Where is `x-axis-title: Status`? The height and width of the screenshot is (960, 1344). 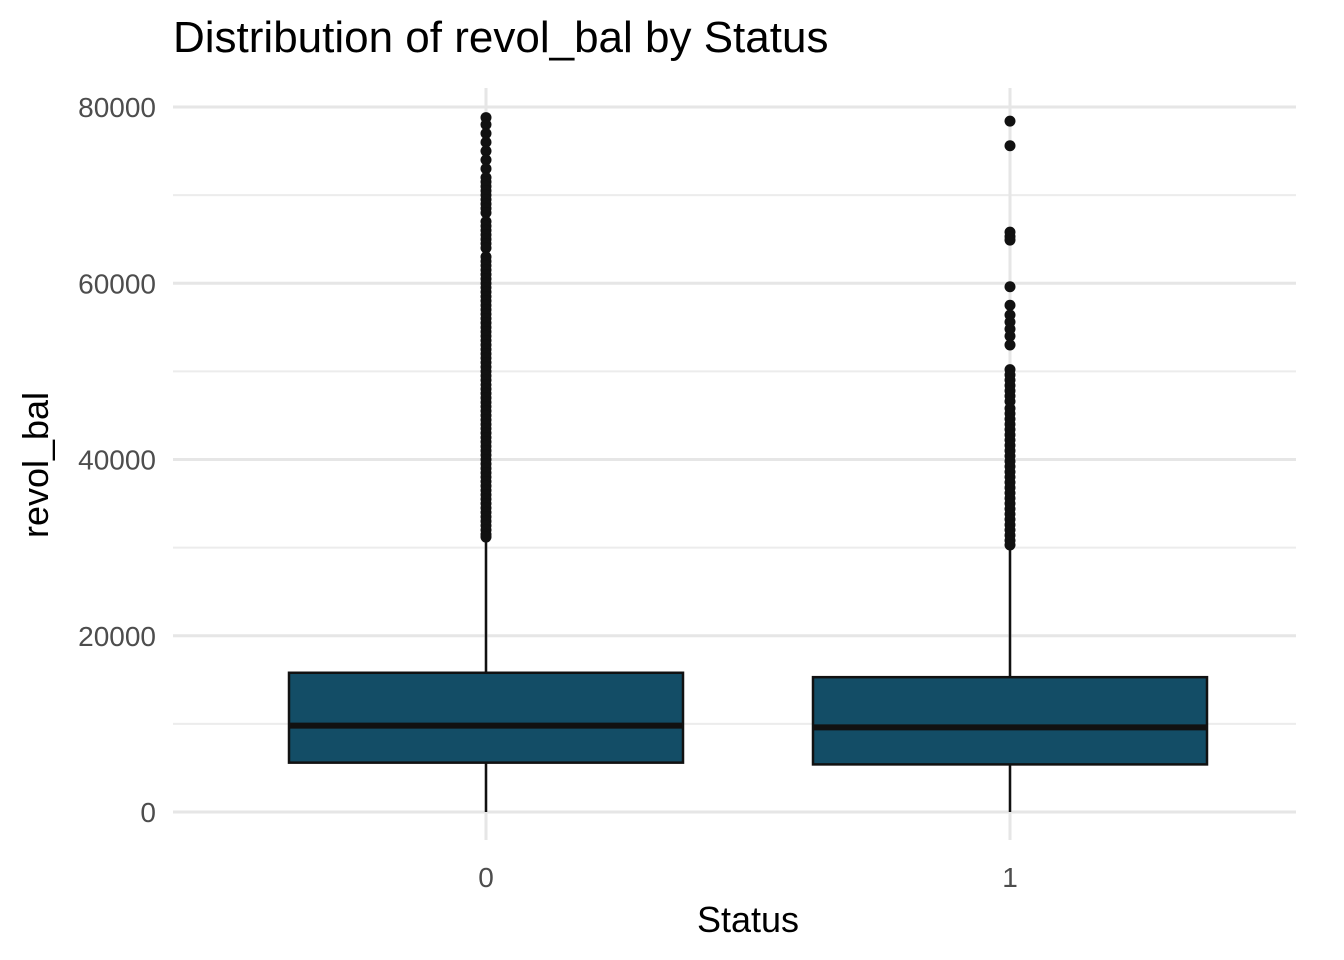
x-axis-title: Status is located at coordinates (748, 919).